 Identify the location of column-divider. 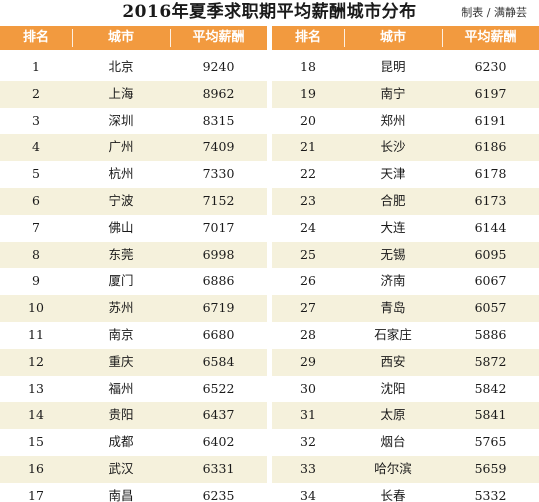
(269, 264).